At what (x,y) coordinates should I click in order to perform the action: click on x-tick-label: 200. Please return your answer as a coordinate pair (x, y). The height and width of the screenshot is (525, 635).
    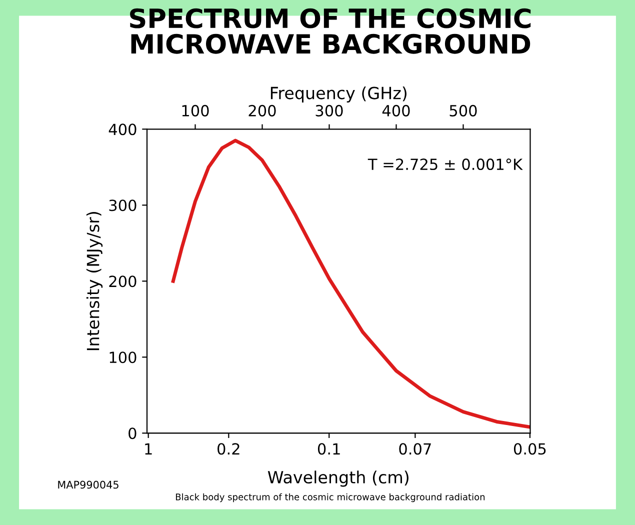
    Looking at the image, I should click on (262, 110).